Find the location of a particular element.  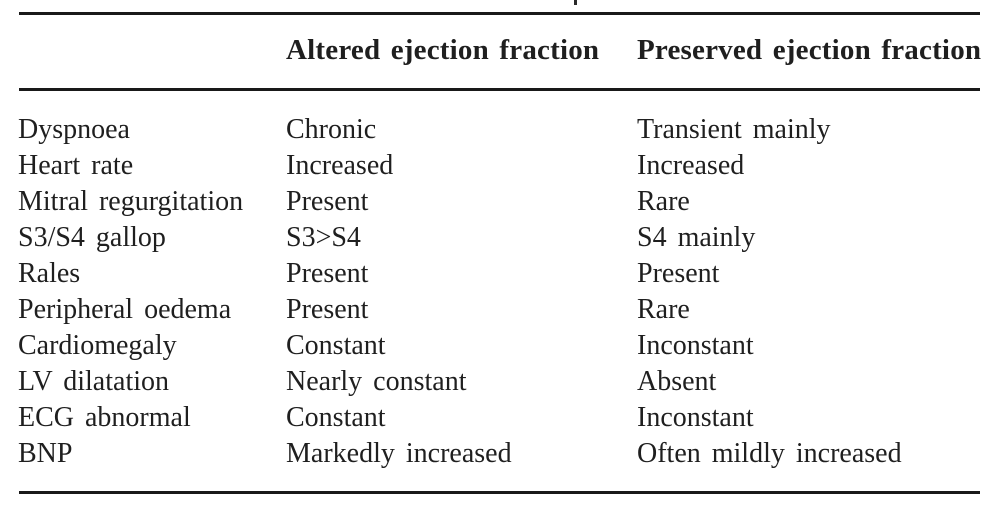

row-label: ECG abnormal is located at coordinates (104, 417).